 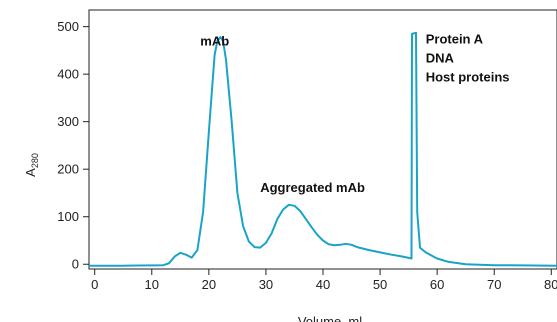 I want to click on peak-annotation: Aggregated mAb, so click(x=312, y=187).